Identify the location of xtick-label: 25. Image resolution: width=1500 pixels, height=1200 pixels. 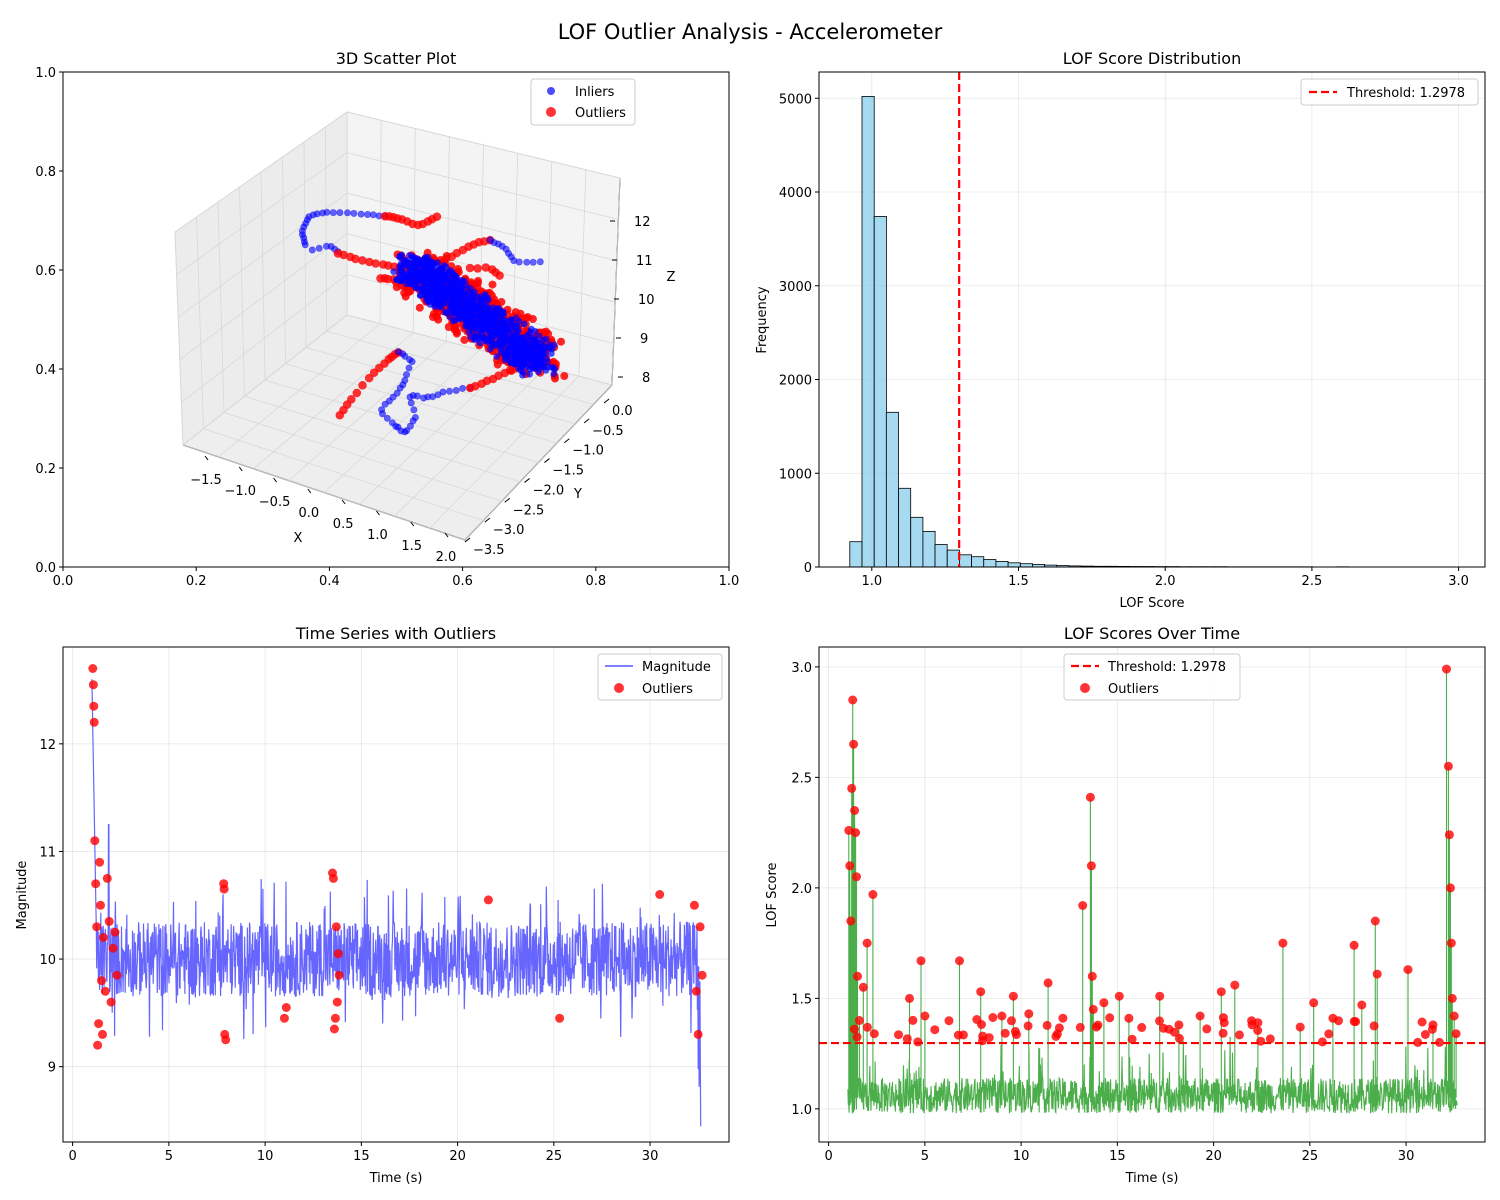
(1310, 1156).